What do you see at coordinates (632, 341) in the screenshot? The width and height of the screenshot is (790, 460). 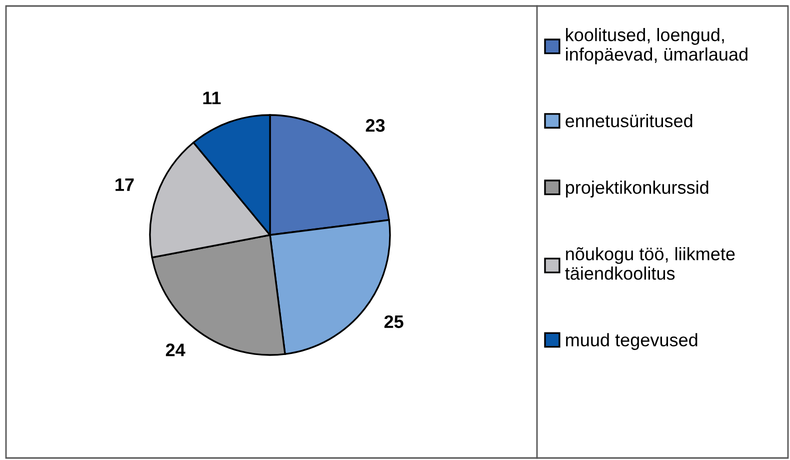 I see `legend-label: muud tegevused` at bounding box center [632, 341].